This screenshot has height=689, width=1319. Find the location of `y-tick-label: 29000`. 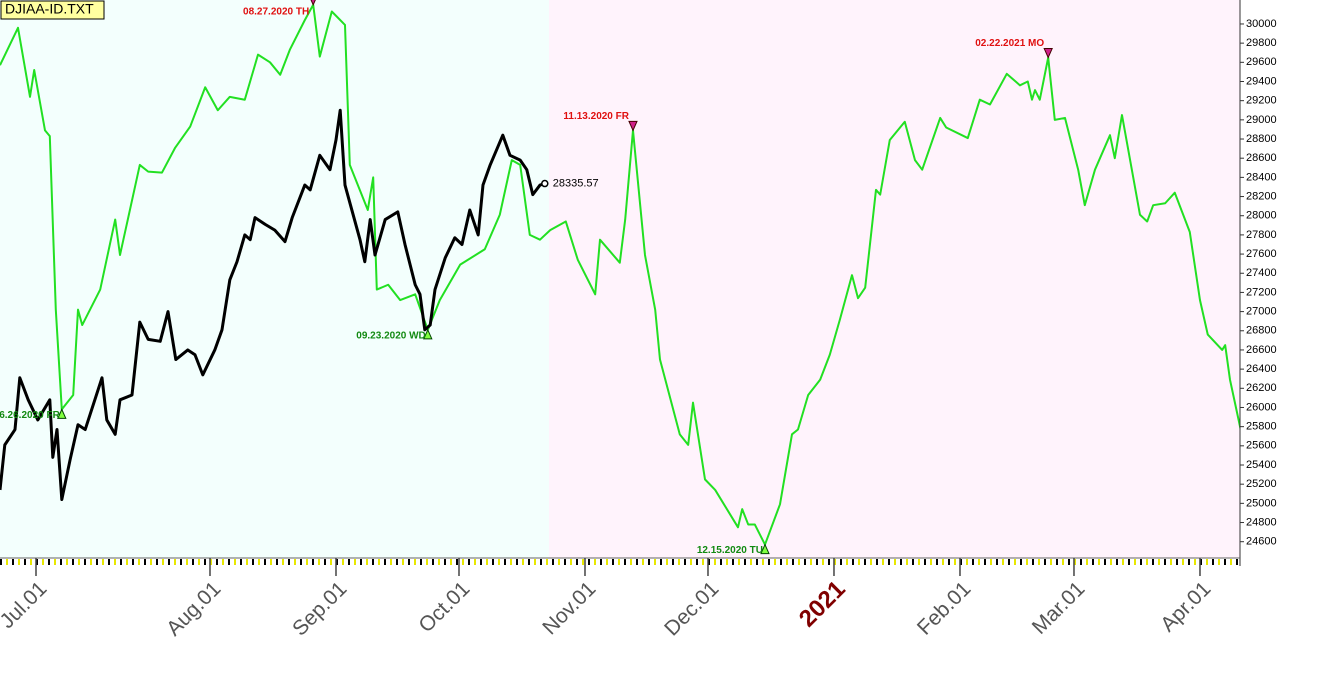

y-tick-label: 29000 is located at coordinates (1261, 120).